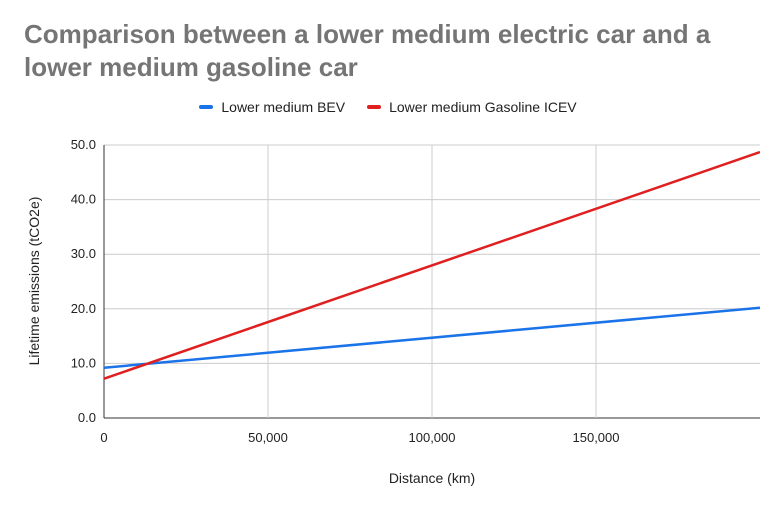 This screenshot has width=776, height=511. What do you see at coordinates (83, 253) in the screenshot?
I see `y-tick-label: 30.0` at bounding box center [83, 253].